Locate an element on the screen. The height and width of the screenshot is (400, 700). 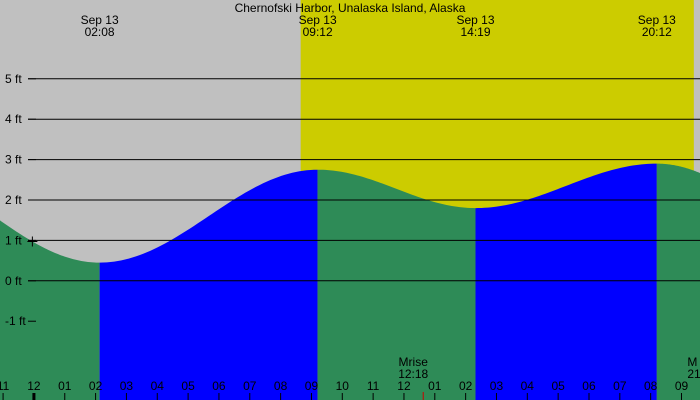
y-tick-label: 4 ft is located at coordinates (13, 119).